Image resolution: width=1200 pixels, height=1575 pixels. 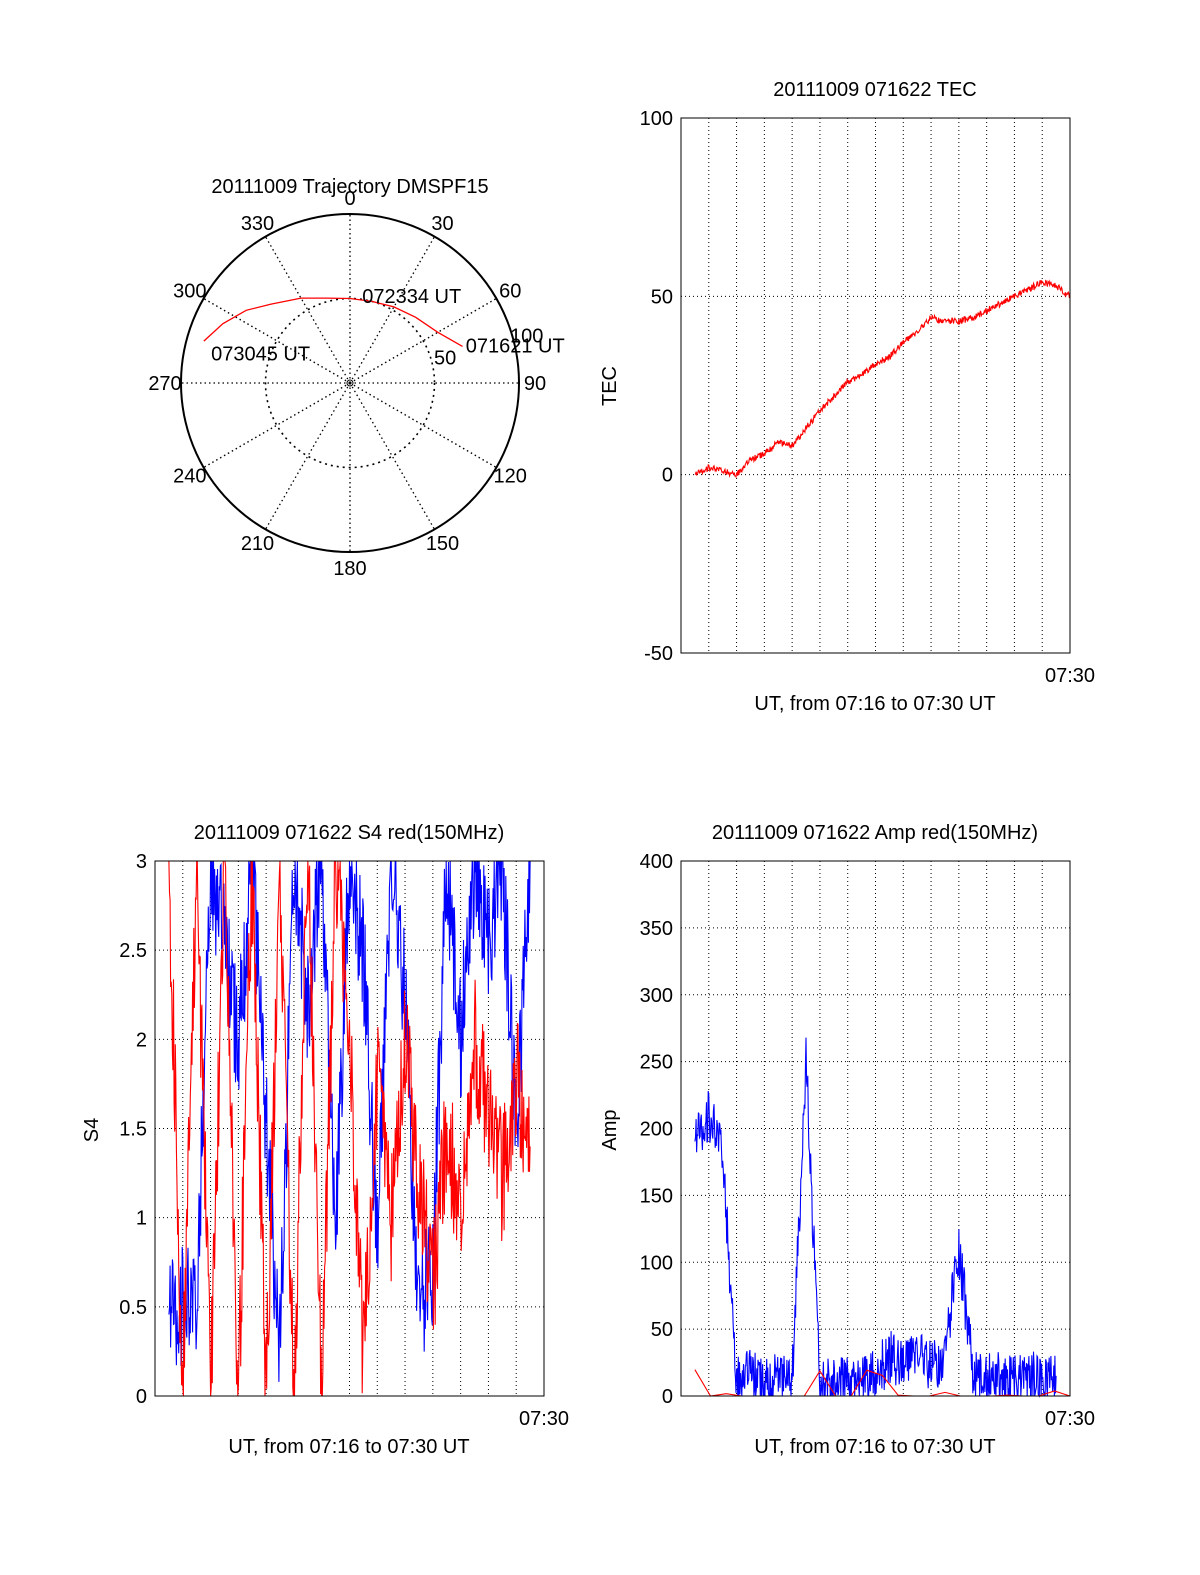 I want to click on amp-grid, so click(x=875, y=1128).